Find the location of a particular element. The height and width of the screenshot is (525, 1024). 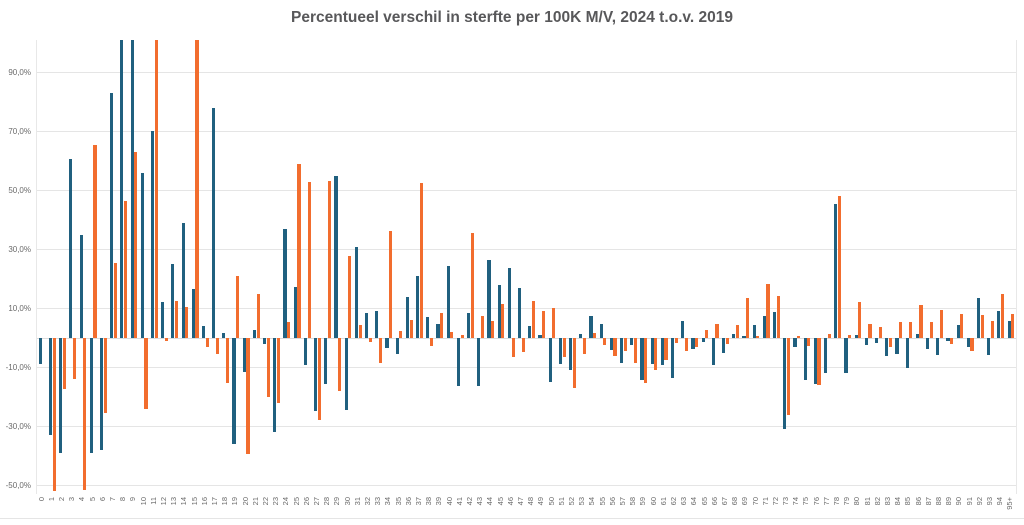

x-tick-label-5: 5 is located at coordinates (92, 499).